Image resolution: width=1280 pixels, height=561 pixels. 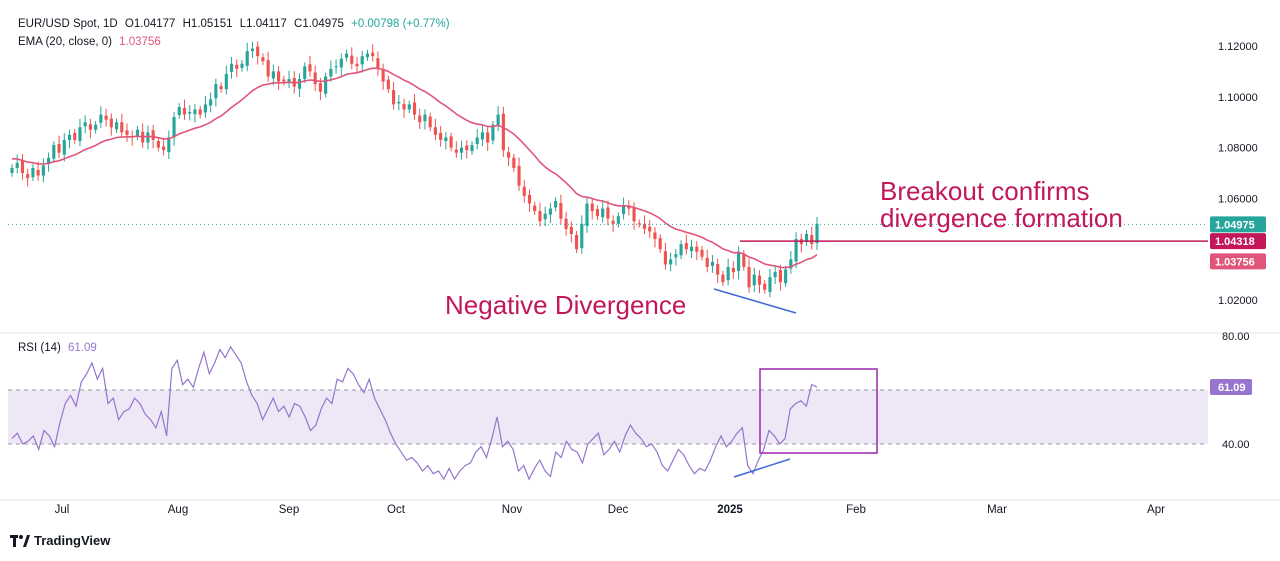 I want to click on x-axis-tick: Apr, so click(x=1156, y=510).